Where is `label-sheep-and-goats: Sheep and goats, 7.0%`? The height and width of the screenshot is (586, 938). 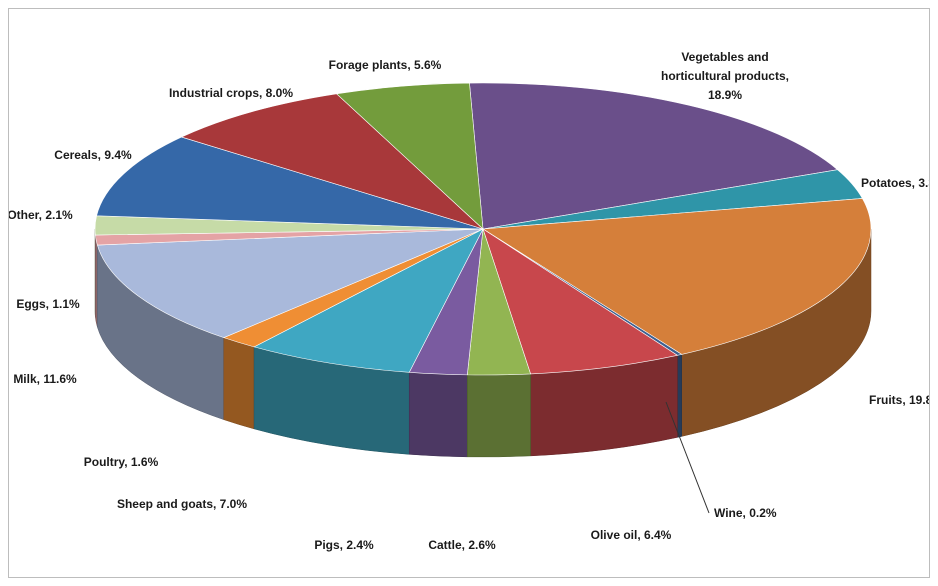
label-sheep-and-goats: Sheep and goats, 7.0% is located at coordinates (182, 504).